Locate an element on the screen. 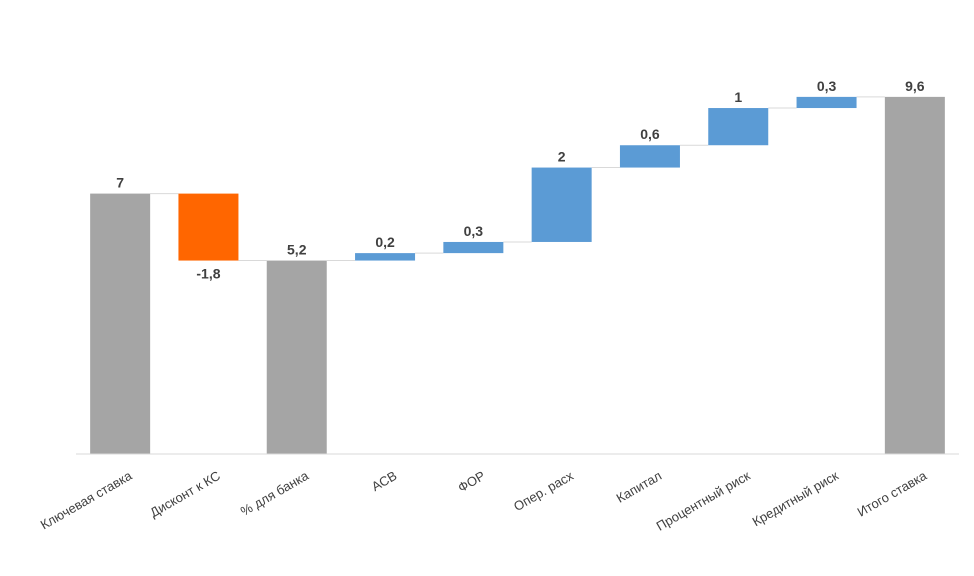 Image resolution: width=974 pixels, height=576 pixels. data-label: 2 is located at coordinates (562, 157).